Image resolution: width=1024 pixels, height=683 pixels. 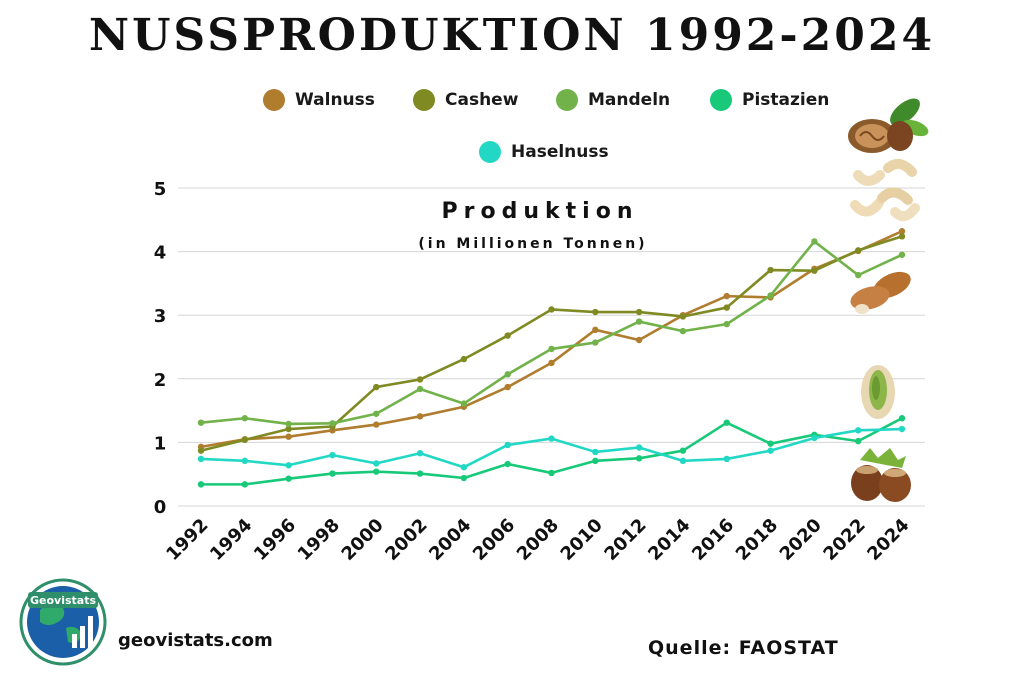 I want to click on x-tick-label: 2016, so click(x=713, y=540).